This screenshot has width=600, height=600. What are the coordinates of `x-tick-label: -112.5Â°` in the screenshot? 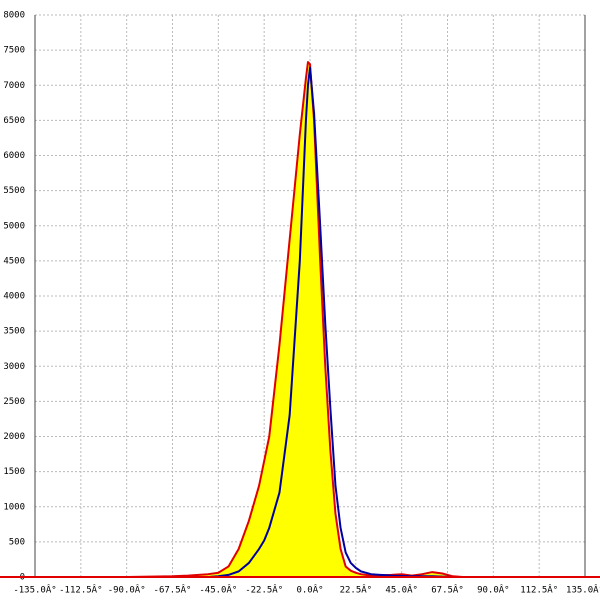 It's located at (80, 590).